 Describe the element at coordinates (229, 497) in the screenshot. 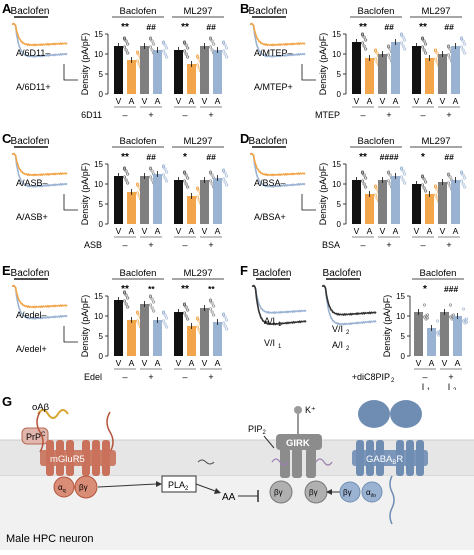

I see `aa-label: AA` at that location.